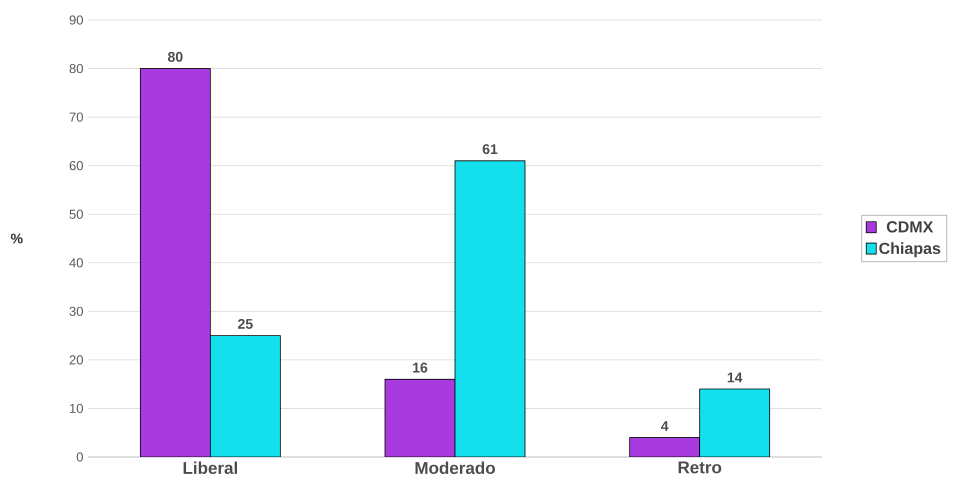  What do you see at coordinates (490, 149) in the screenshot?
I see `data-label: 61` at bounding box center [490, 149].